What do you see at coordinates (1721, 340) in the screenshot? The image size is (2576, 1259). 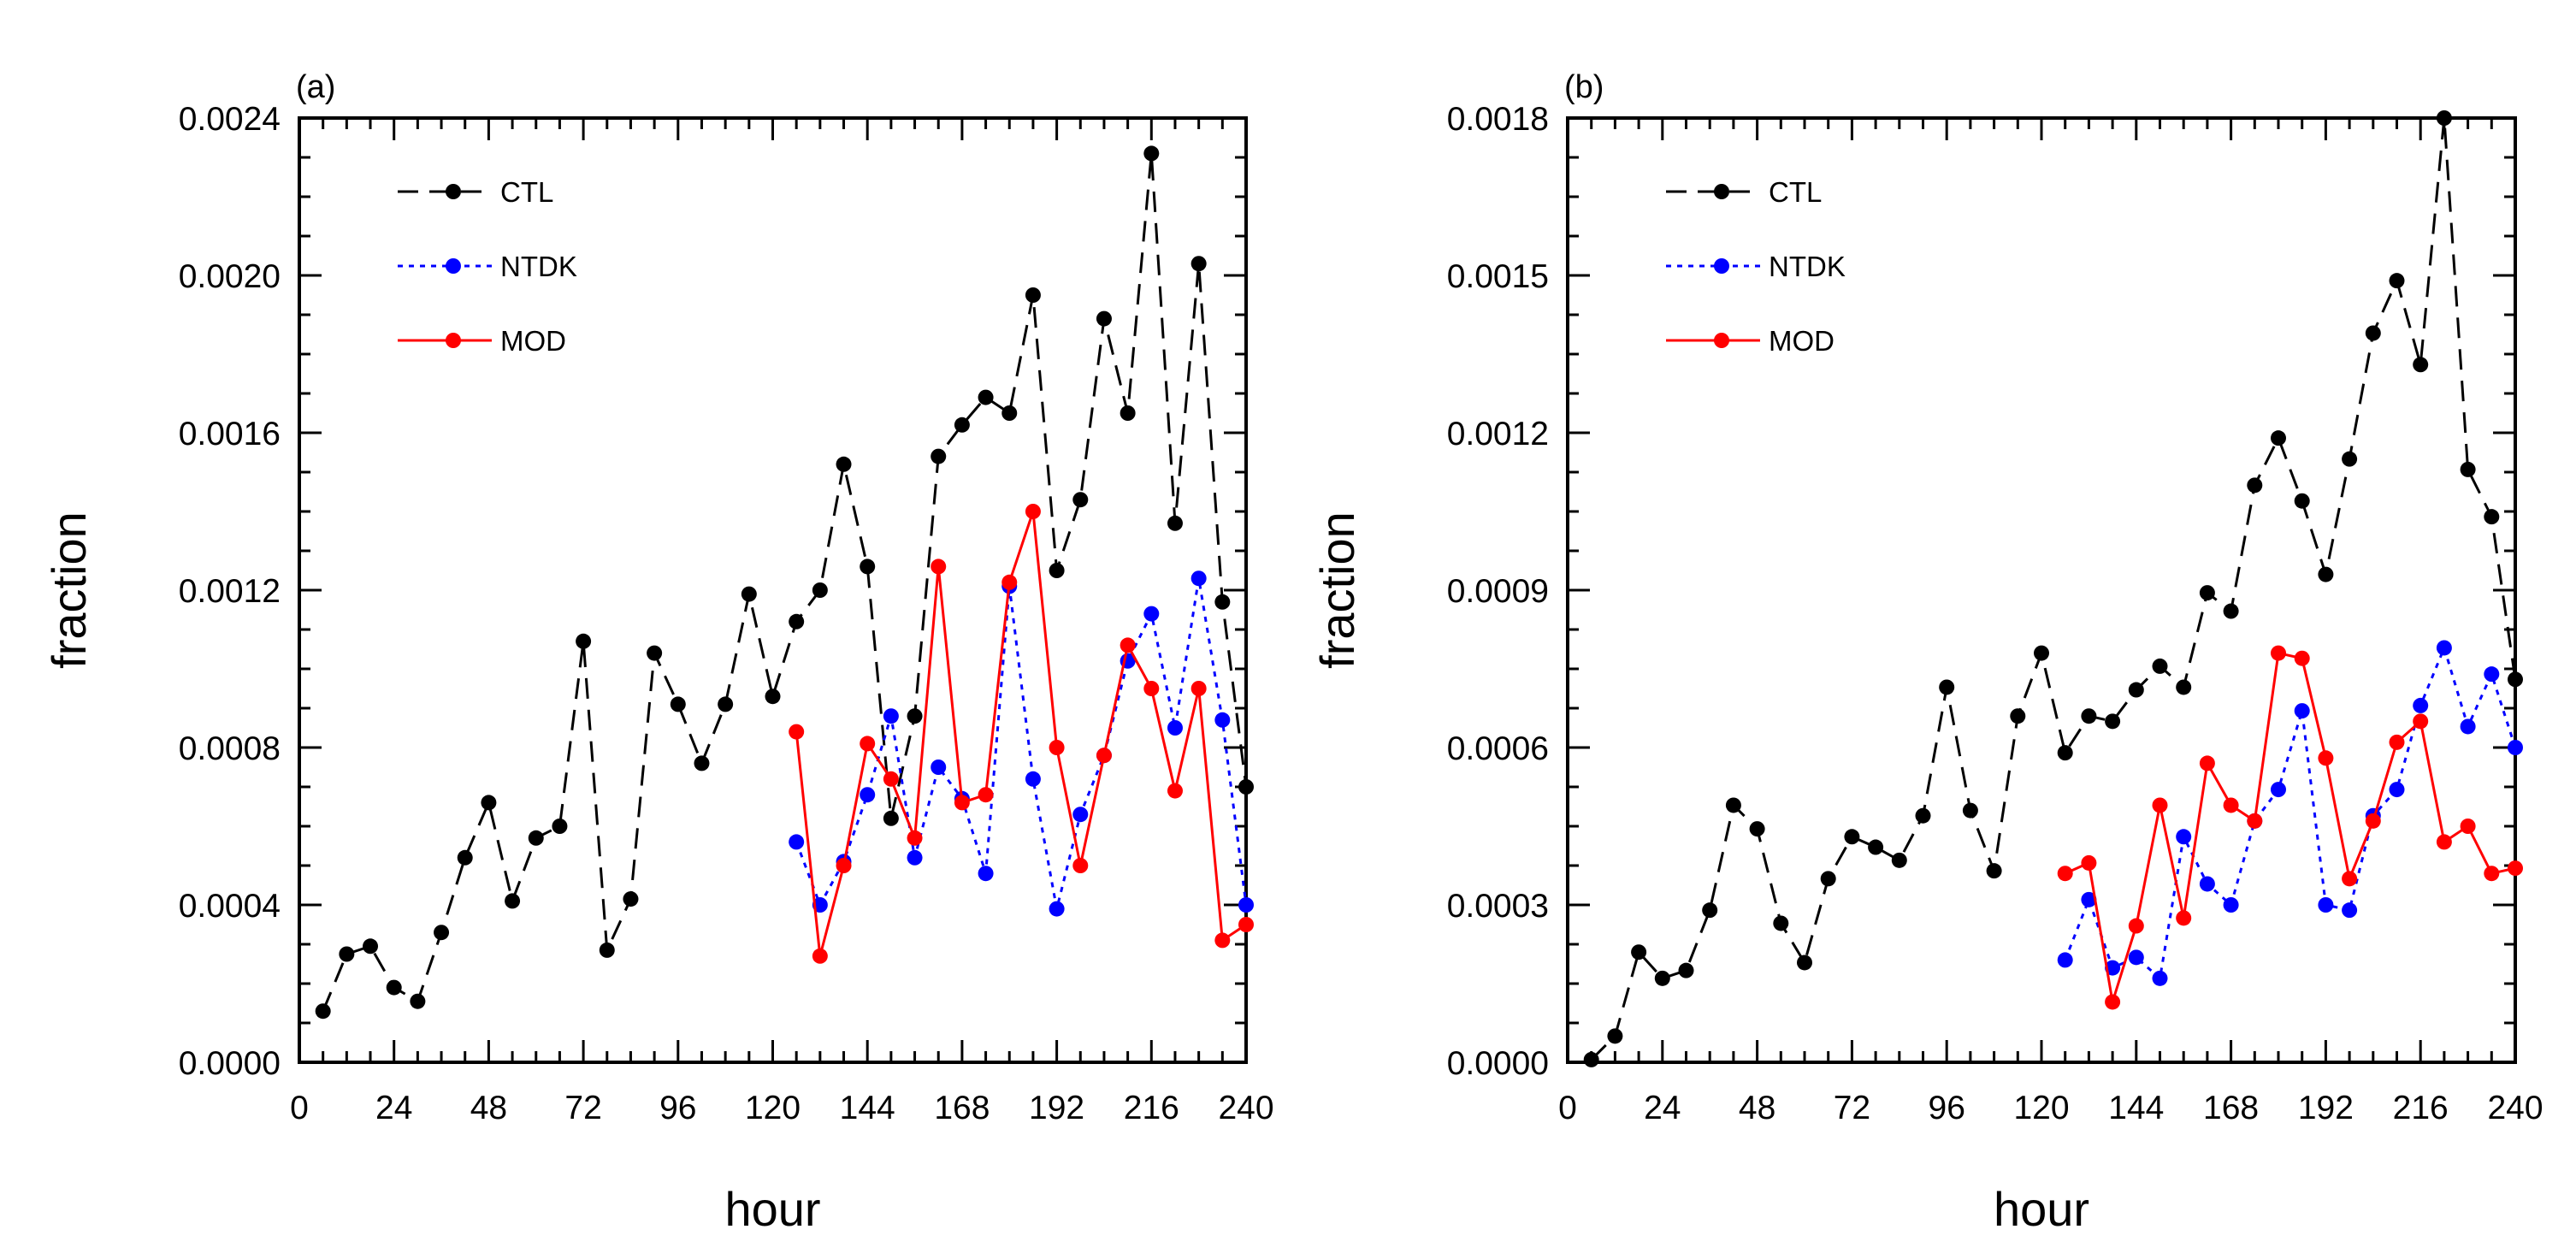 I see `legend-marker-mod` at bounding box center [1721, 340].